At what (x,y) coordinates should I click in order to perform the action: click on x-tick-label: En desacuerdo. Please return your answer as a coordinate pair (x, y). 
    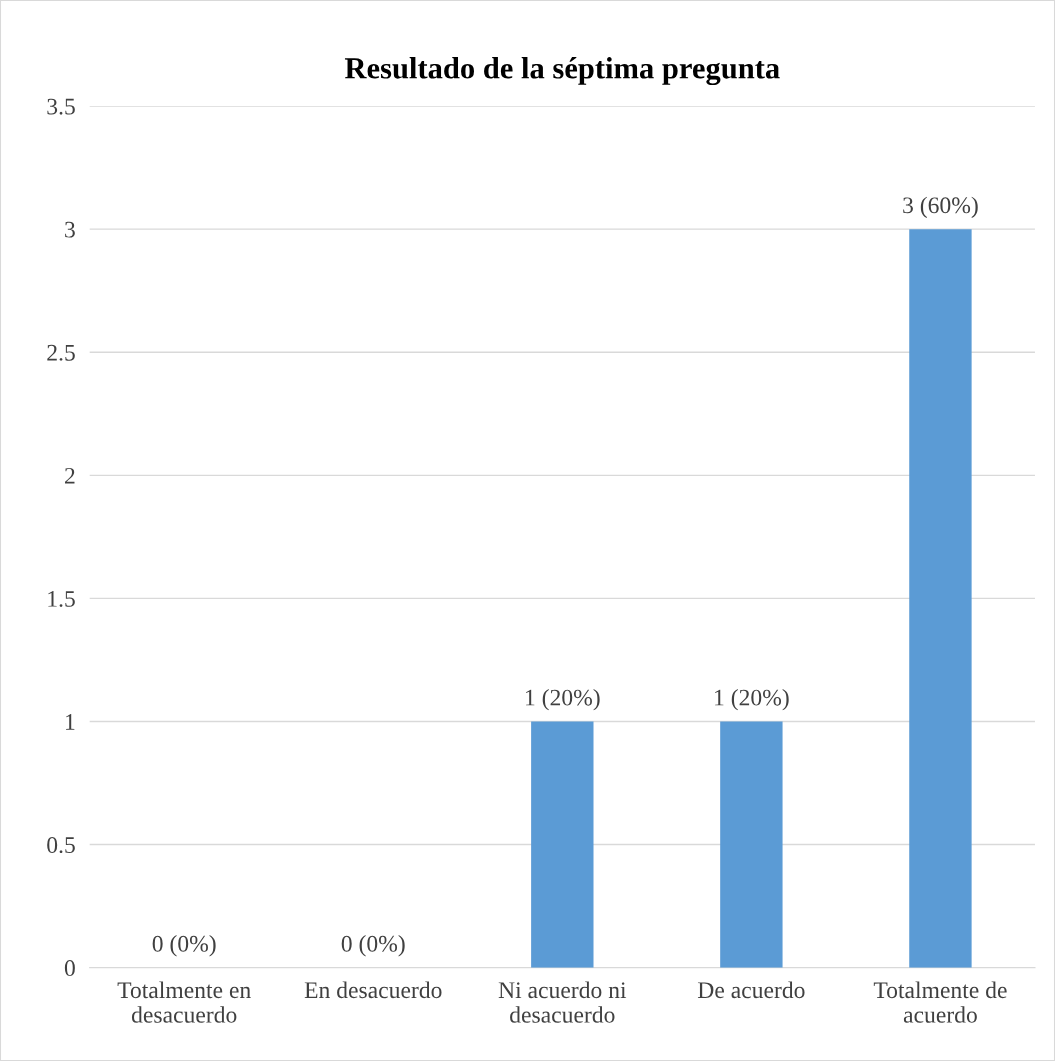
    Looking at the image, I should click on (373, 990).